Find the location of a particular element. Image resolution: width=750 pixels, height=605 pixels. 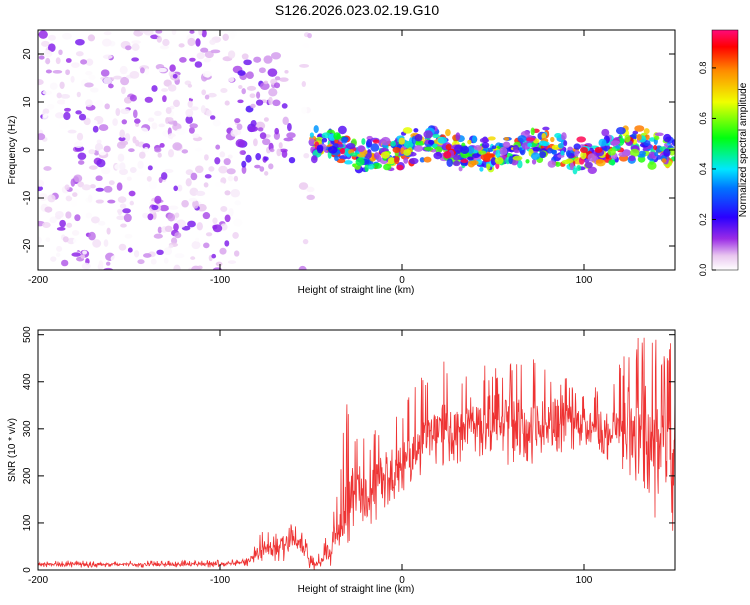

colorbar-tick-label: 0.0 is located at coordinates (703, 270).